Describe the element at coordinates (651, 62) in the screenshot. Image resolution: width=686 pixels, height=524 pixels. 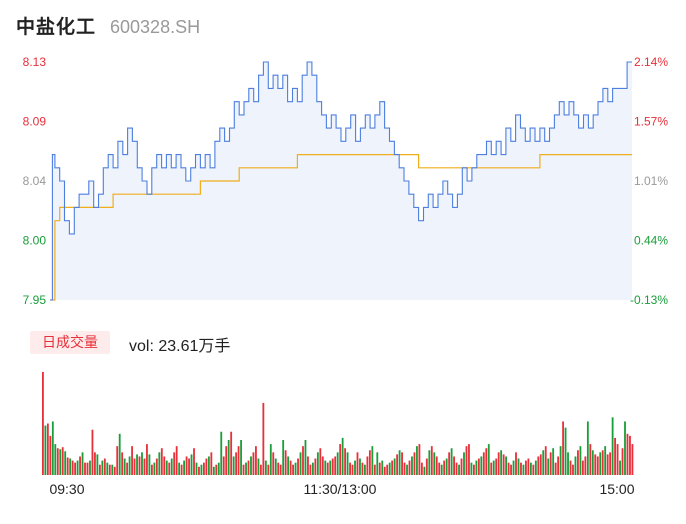
I see `y-tick-right: 2.14%` at that location.